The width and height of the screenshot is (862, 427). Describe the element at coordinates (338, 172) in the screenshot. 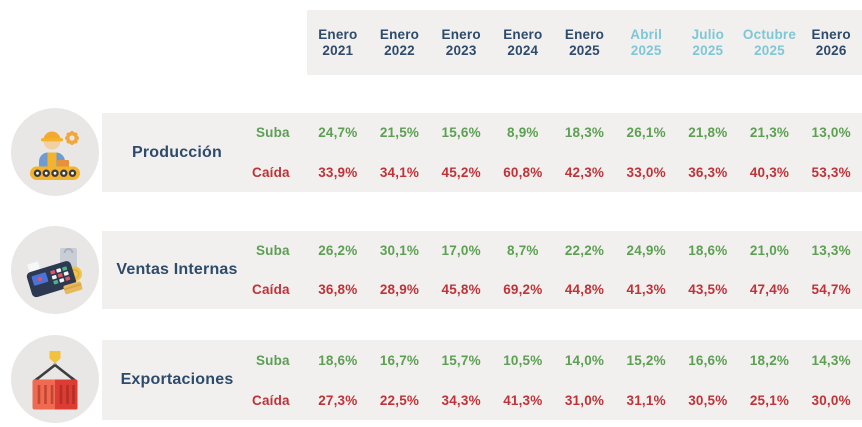

I see `value-cell-down: 33,9%` at that location.